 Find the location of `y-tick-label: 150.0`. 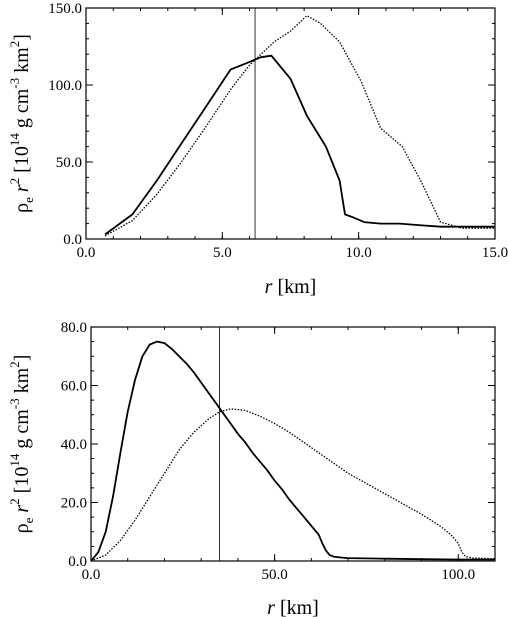

y-tick-label: 150.0 is located at coordinates (65, 9).